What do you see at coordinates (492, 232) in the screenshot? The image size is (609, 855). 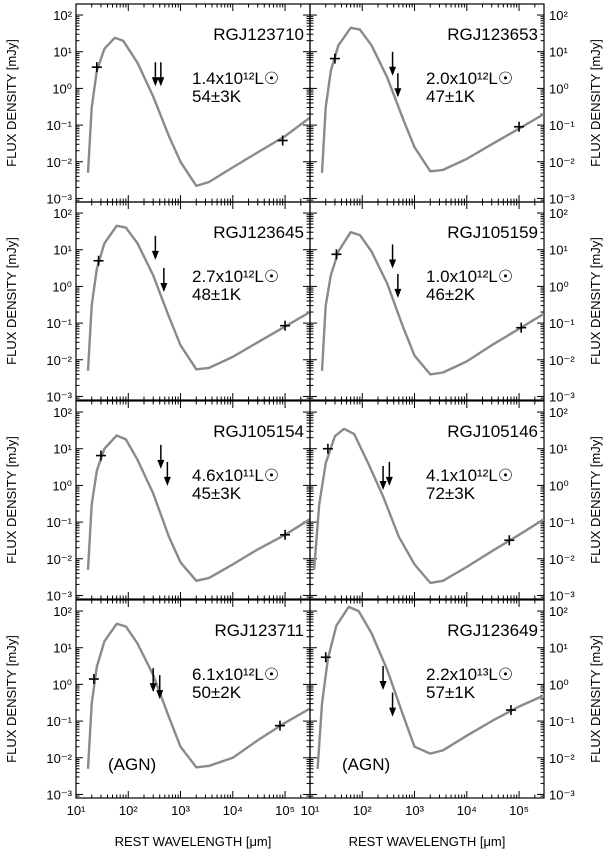 I see `panel-title: RGJ105159` at bounding box center [492, 232].